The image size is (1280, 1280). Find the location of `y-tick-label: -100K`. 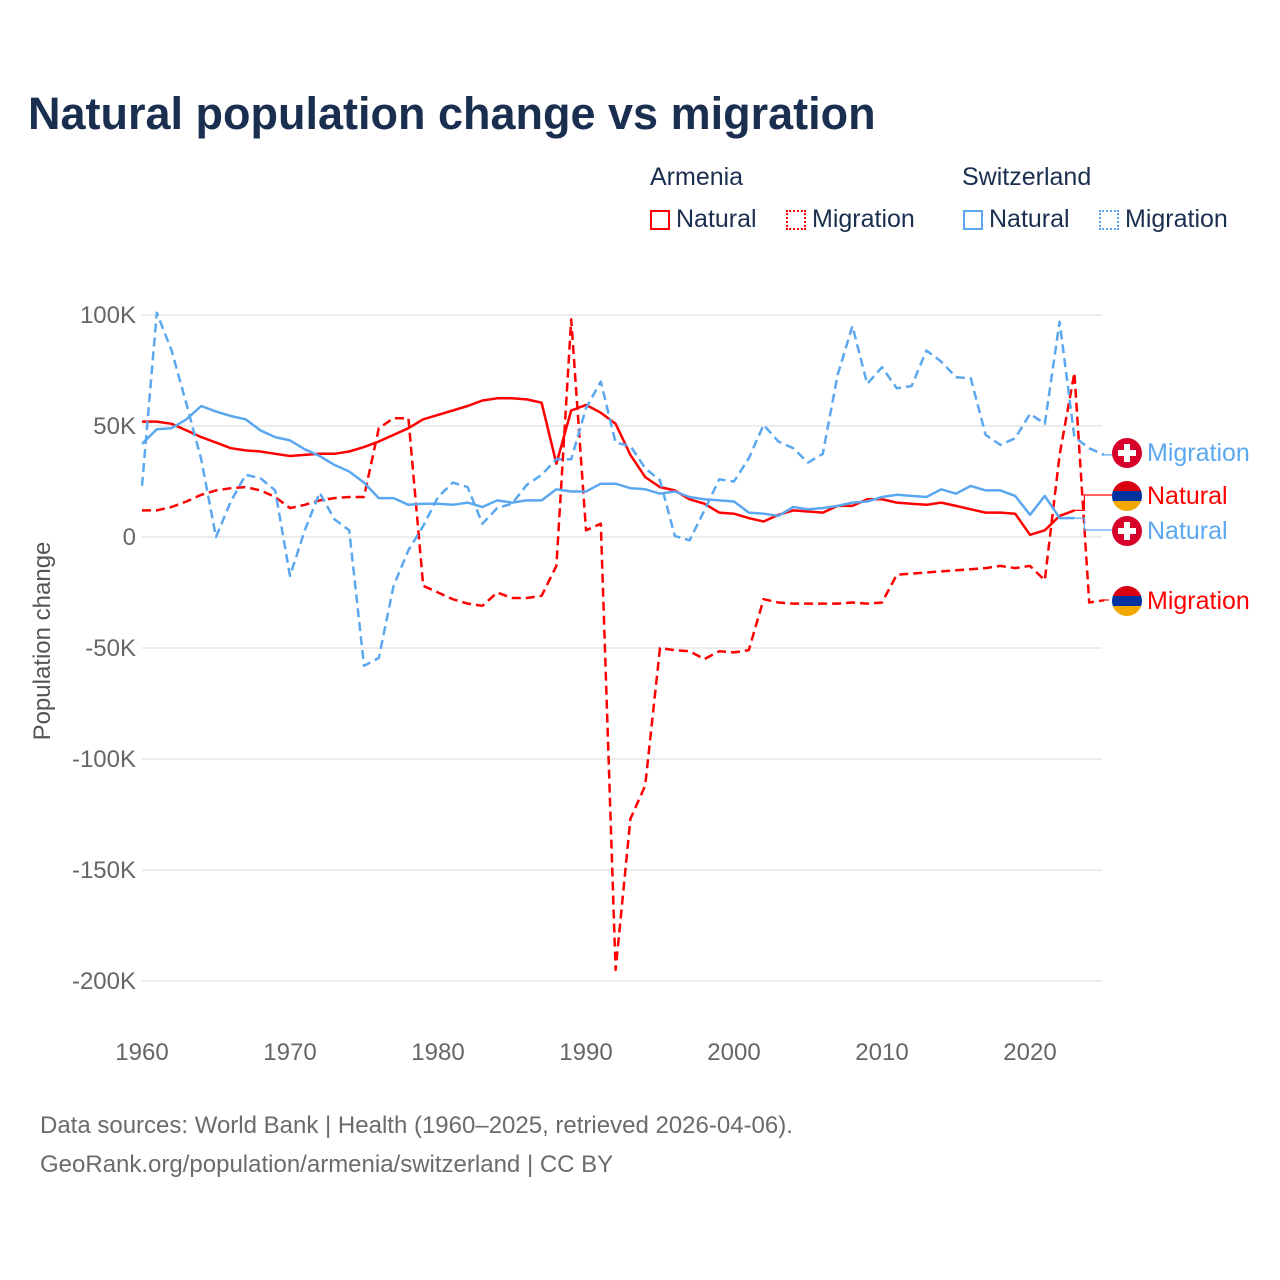

y-tick-label: -100K is located at coordinates (104, 759).